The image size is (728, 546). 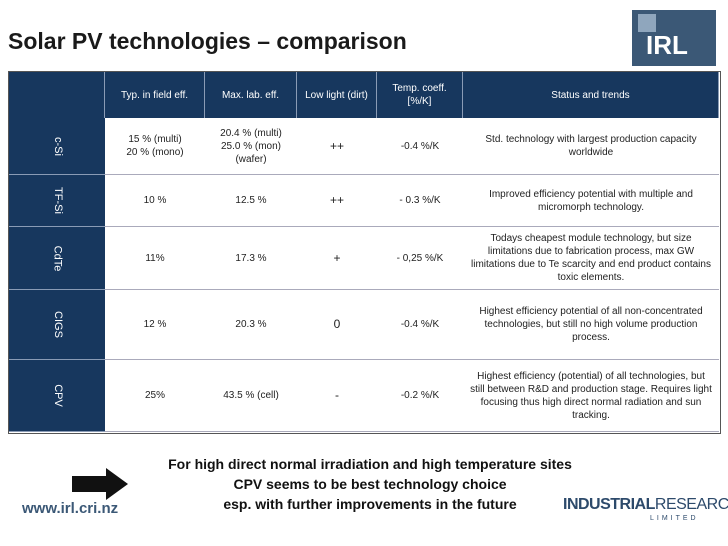 What do you see at coordinates (337, 396) in the screenshot?
I see `cell: -` at bounding box center [337, 396].